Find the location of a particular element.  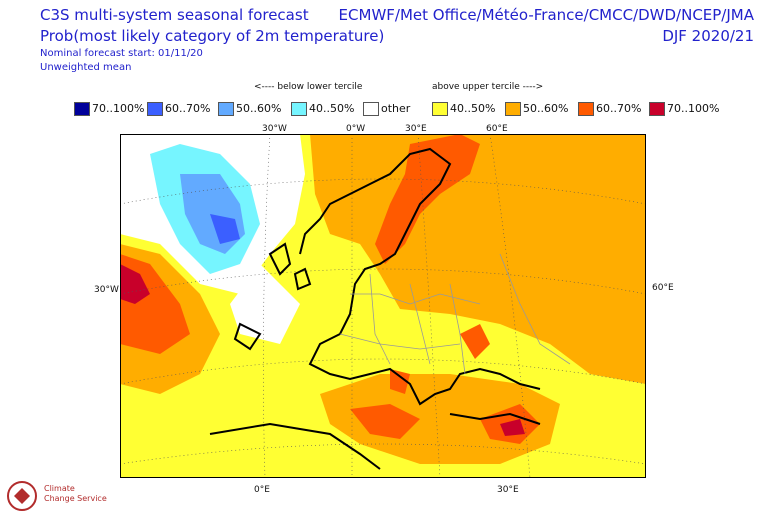

logo-line1: Climate is located at coordinates (59, 488).